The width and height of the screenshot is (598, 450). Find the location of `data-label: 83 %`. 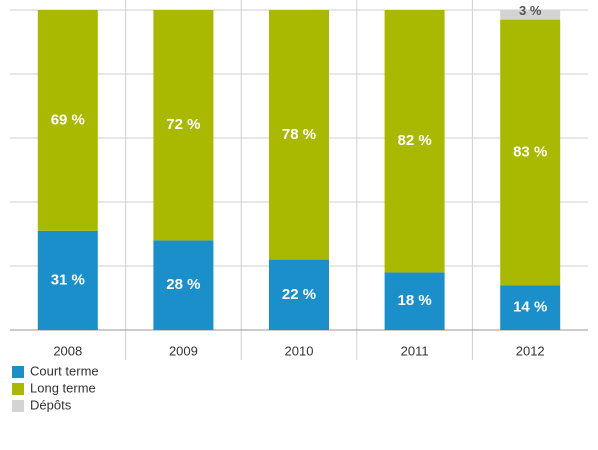

data-label: 83 % is located at coordinates (530, 151).